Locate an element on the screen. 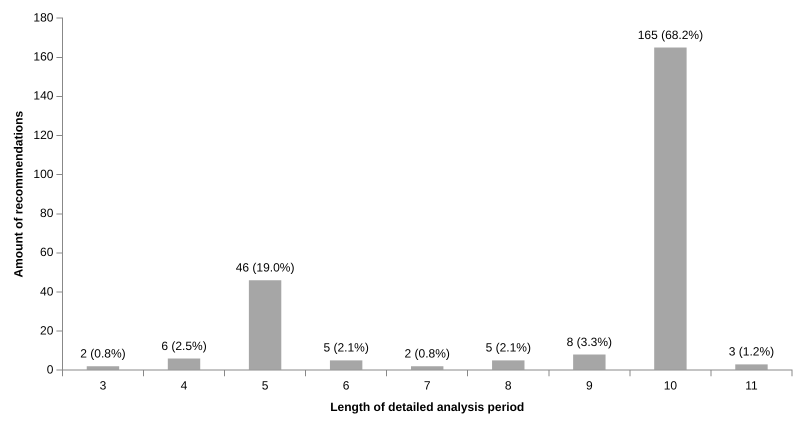 The image size is (806, 427). y-tick-label: 100 is located at coordinates (43, 173).